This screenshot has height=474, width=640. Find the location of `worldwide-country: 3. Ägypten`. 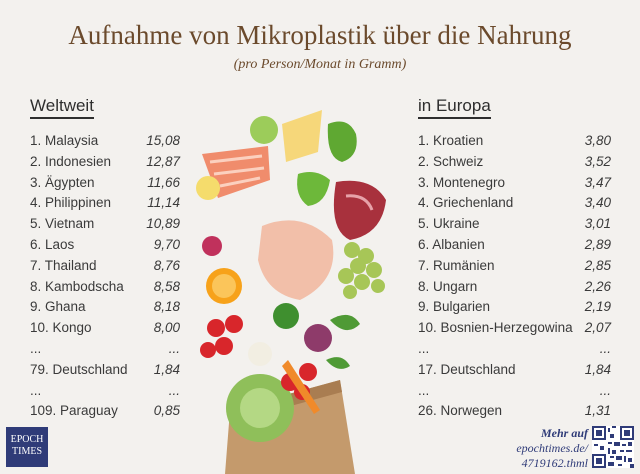

worldwide-country: 3. Ägypten is located at coordinates (62, 182).